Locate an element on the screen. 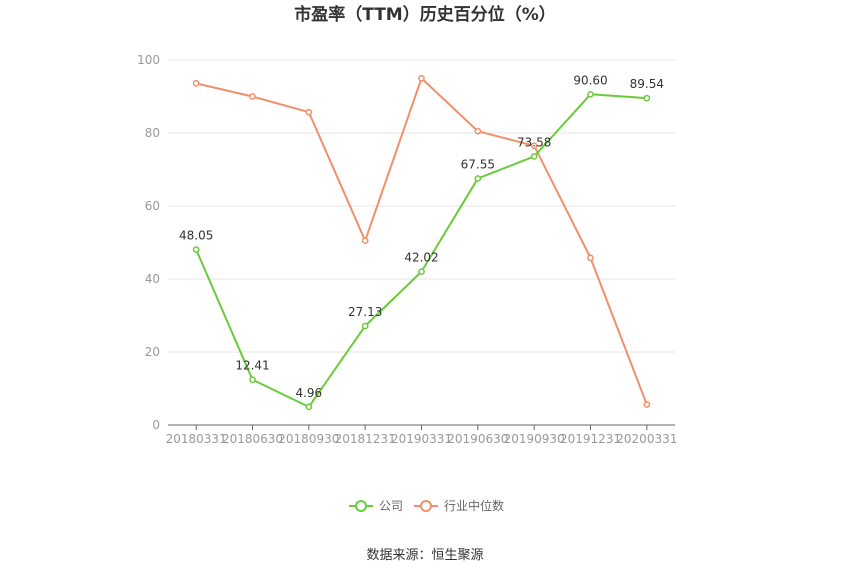 The height and width of the screenshot is (575, 850). y-tick-label: 20 is located at coordinates (152, 352).